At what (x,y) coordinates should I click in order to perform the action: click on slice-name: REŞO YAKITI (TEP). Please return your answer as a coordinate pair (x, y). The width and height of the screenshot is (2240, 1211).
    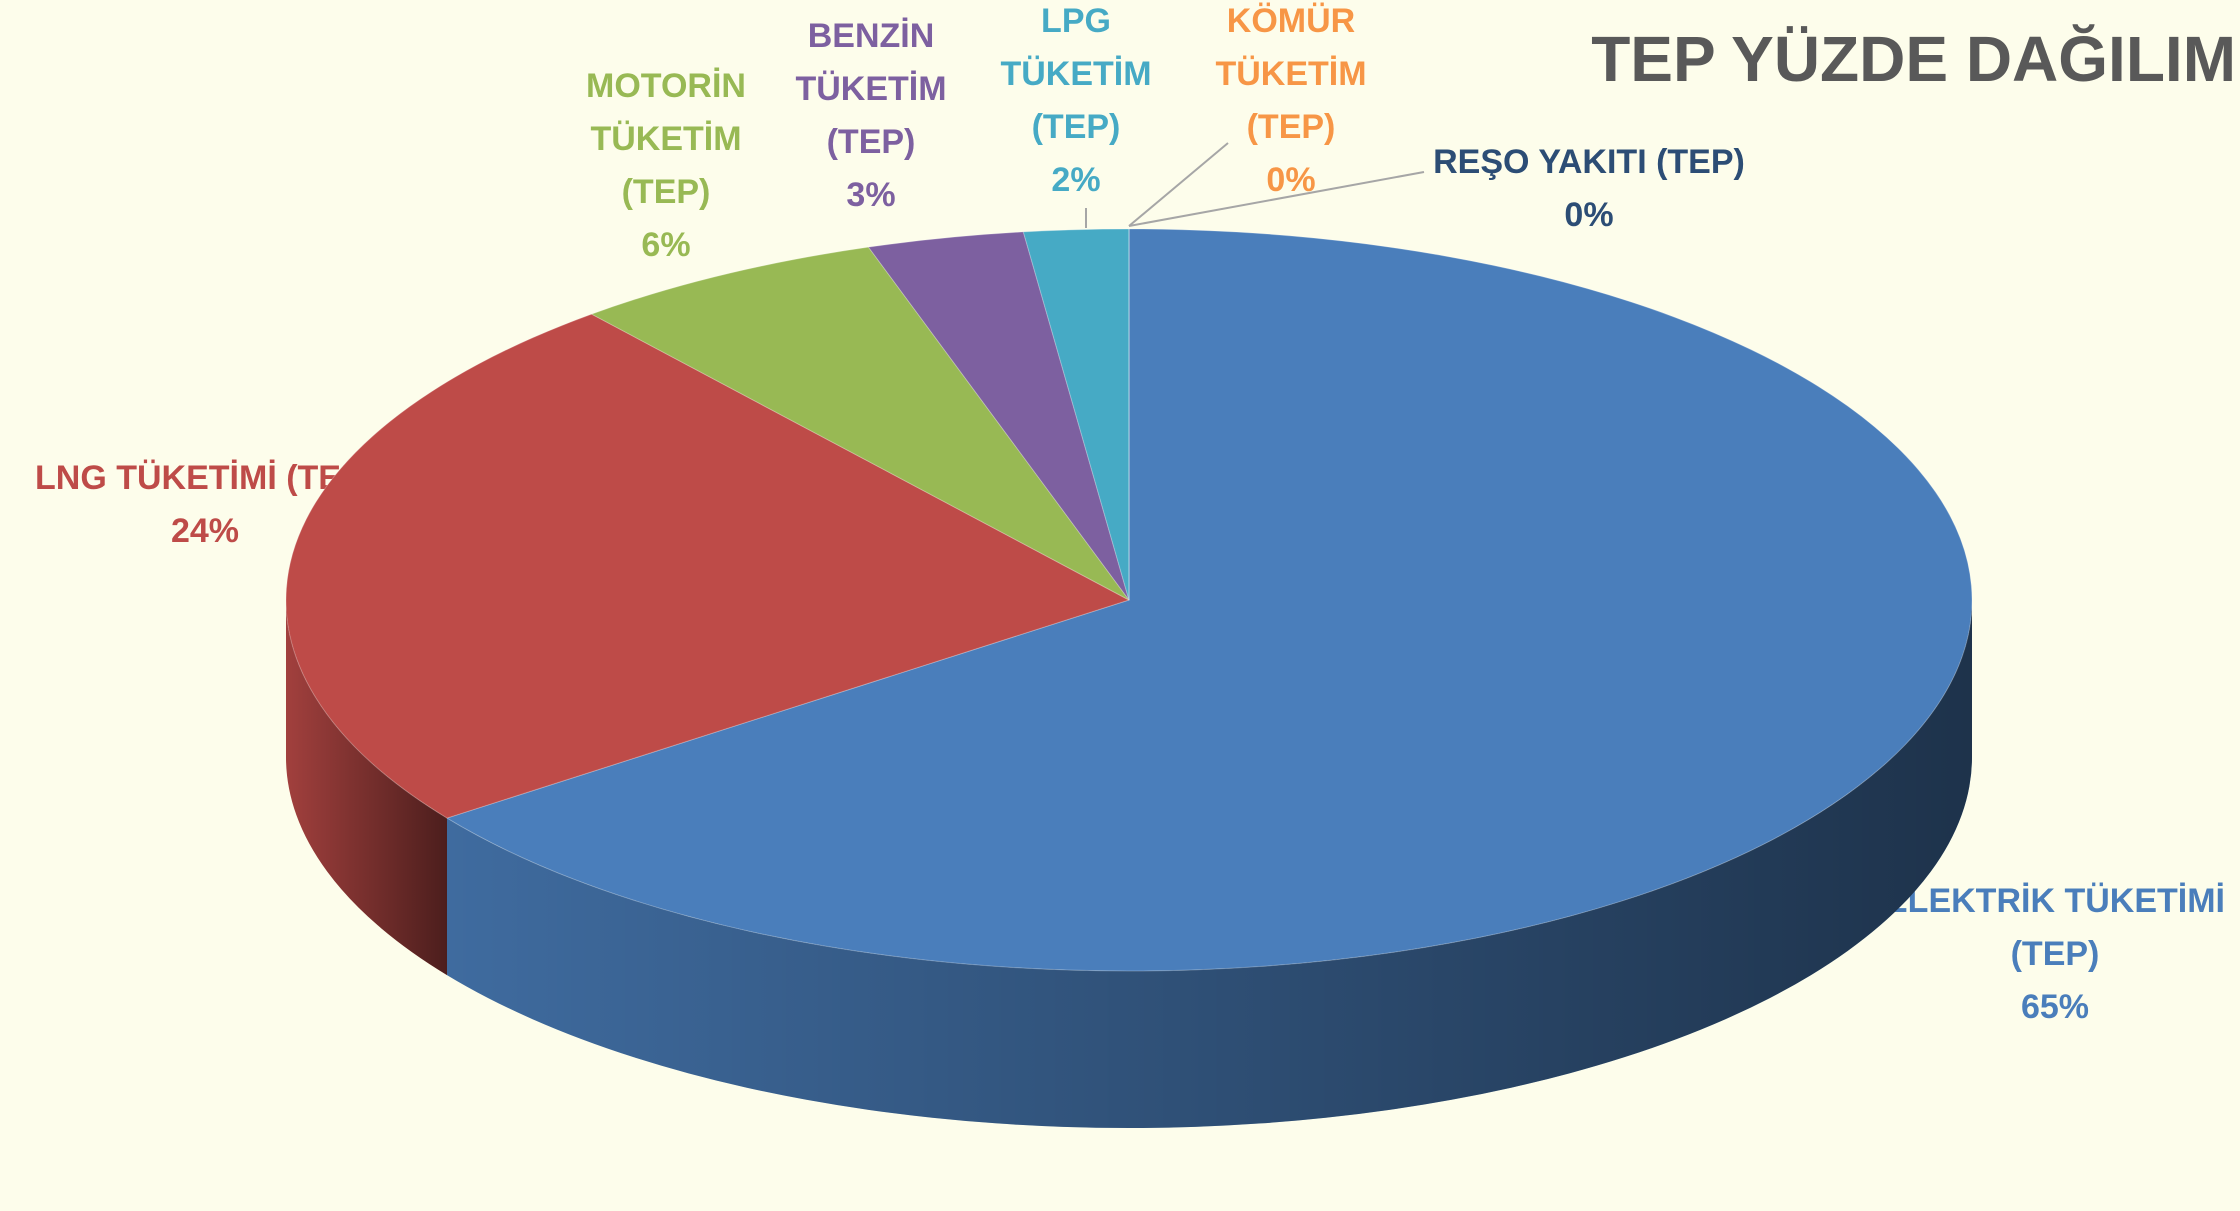
    Looking at the image, I should click on (1589, 162).